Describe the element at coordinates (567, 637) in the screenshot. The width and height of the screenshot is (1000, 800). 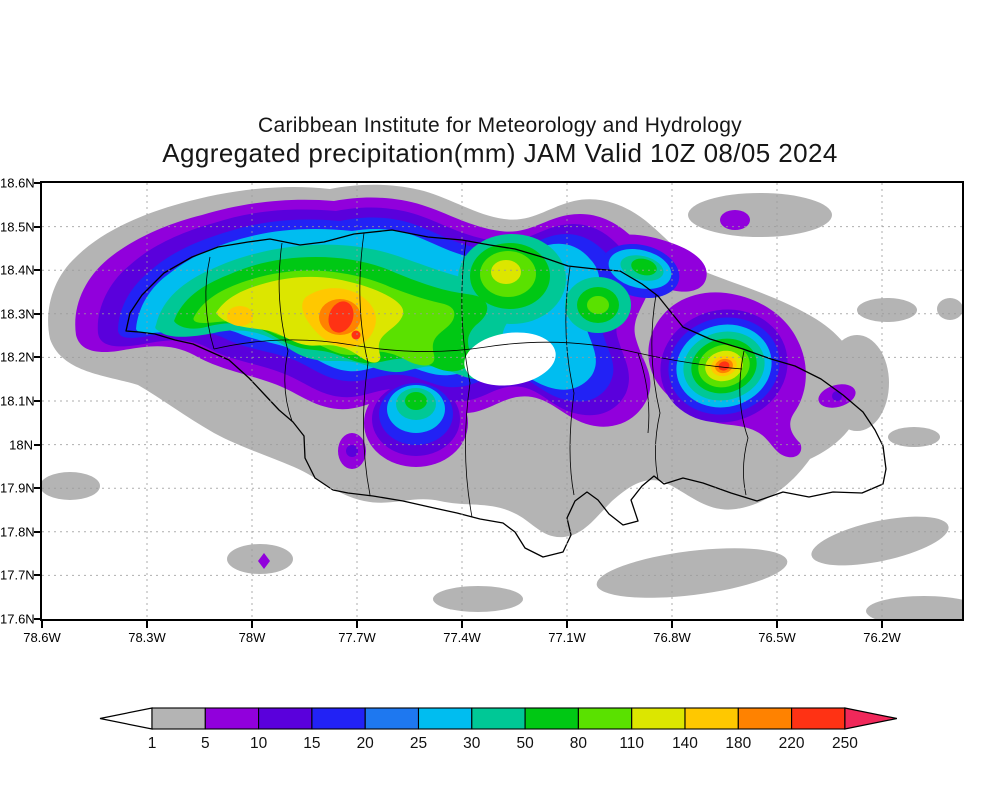
I see `lon-tick-label: 77.1W` at that location.